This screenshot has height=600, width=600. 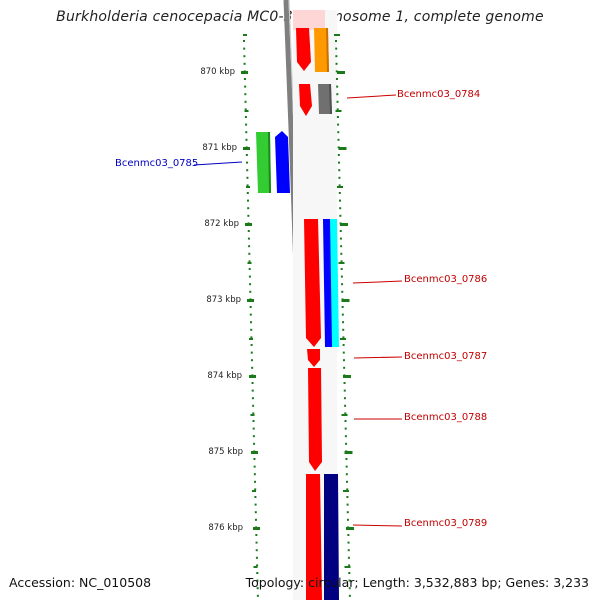 I want to click on mid-tick-right, so click(x=344, y=415).